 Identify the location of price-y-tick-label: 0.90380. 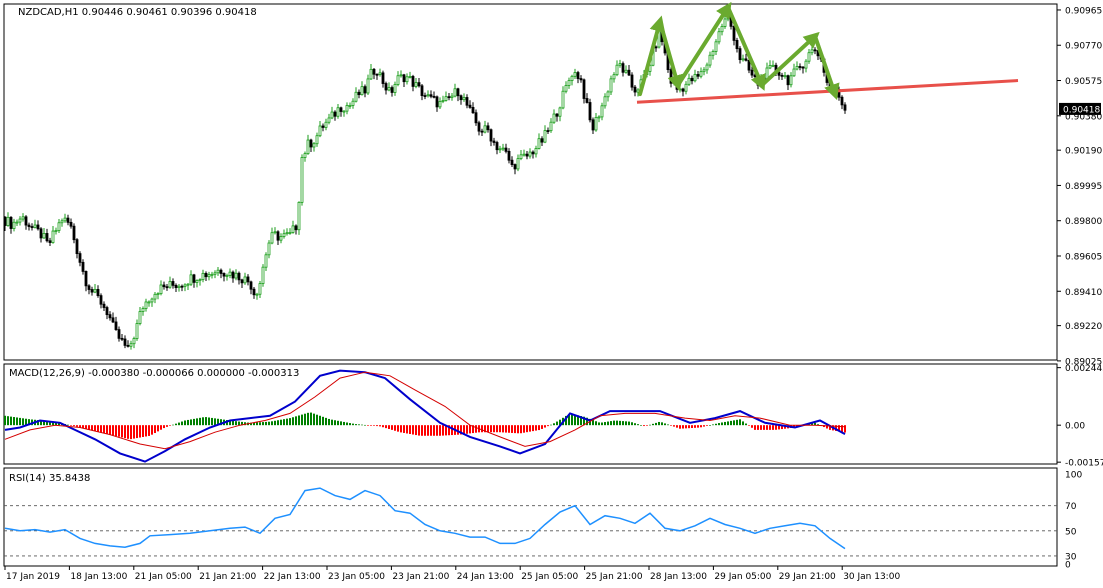
(1083, 117).